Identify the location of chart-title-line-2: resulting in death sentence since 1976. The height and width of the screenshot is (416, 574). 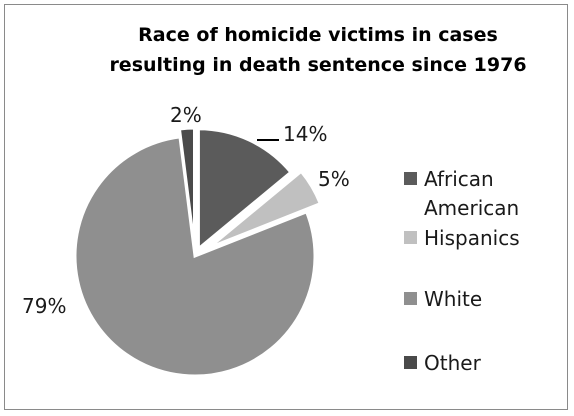
(317, 65).